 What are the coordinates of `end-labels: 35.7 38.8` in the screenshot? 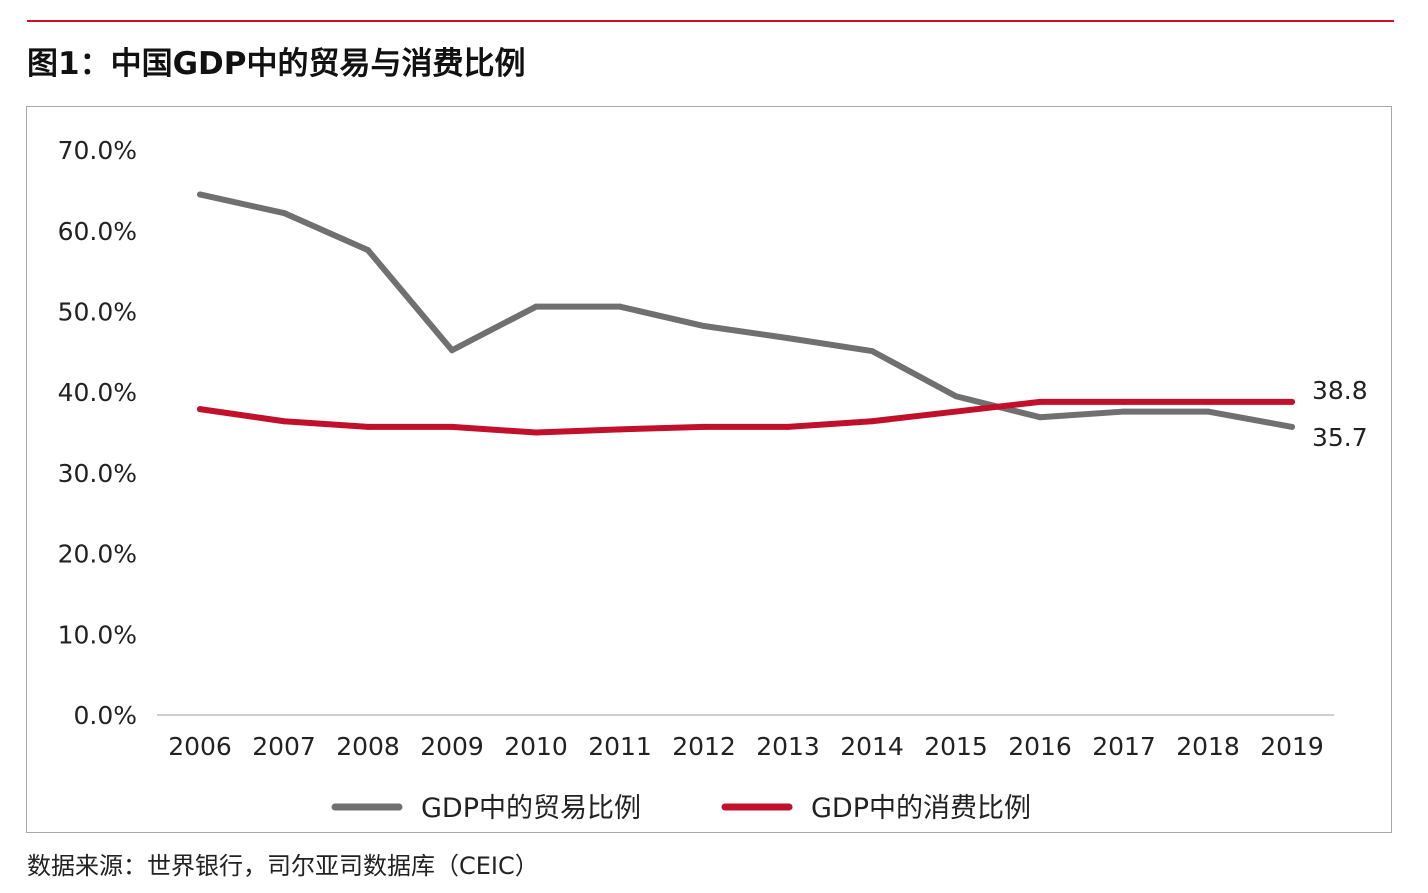 It's located at (1340, 414).